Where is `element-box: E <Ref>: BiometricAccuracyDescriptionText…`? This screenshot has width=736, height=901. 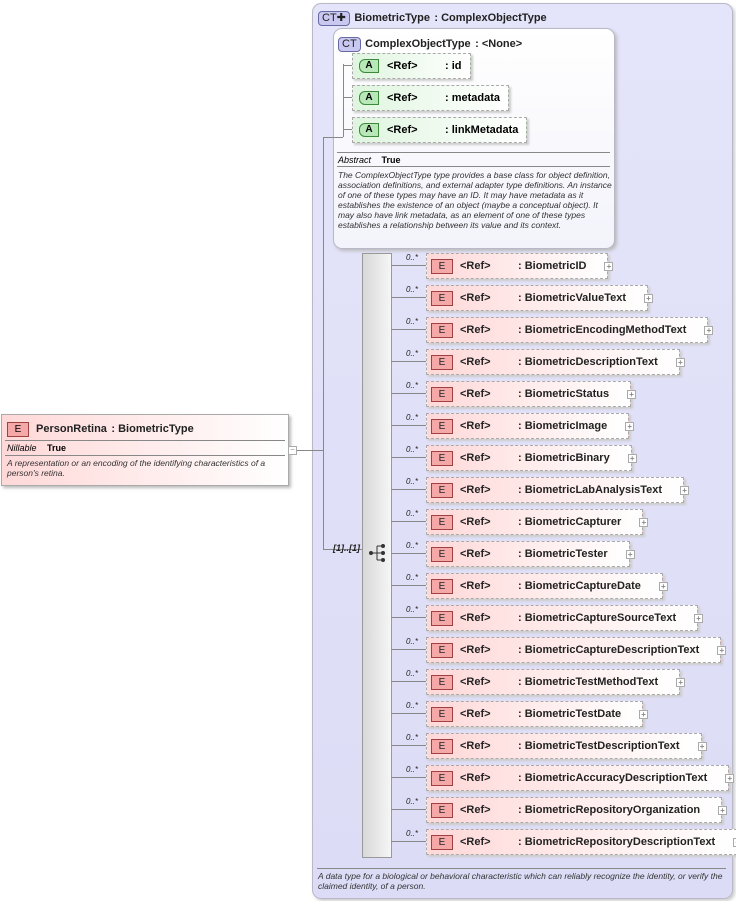
element-box: E <Ref>: BiometricAccuracyDescriptionText… is located at coordinates (580, 778).